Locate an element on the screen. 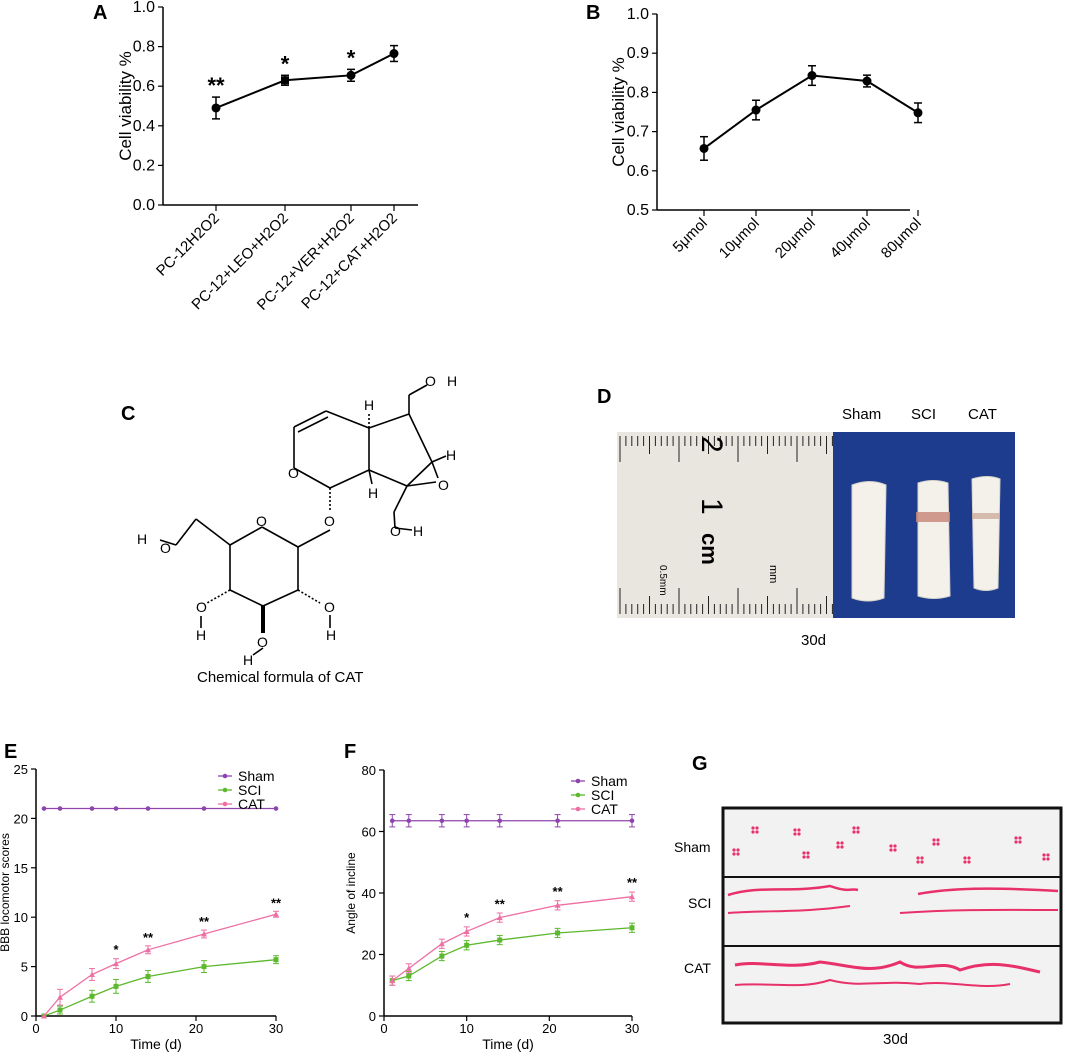  y-tick-label: 5 is located at coordinates (24, 967).